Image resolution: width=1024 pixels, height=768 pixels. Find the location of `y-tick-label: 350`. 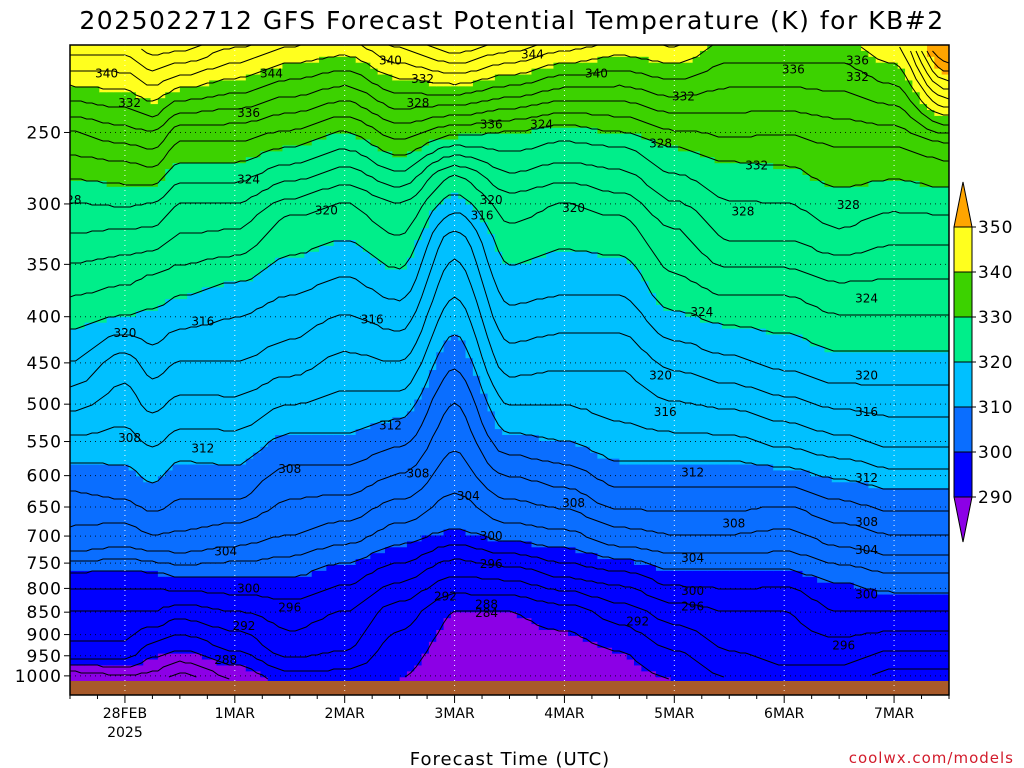

y-tick-label: 350 is located at coordinates (44, 265).